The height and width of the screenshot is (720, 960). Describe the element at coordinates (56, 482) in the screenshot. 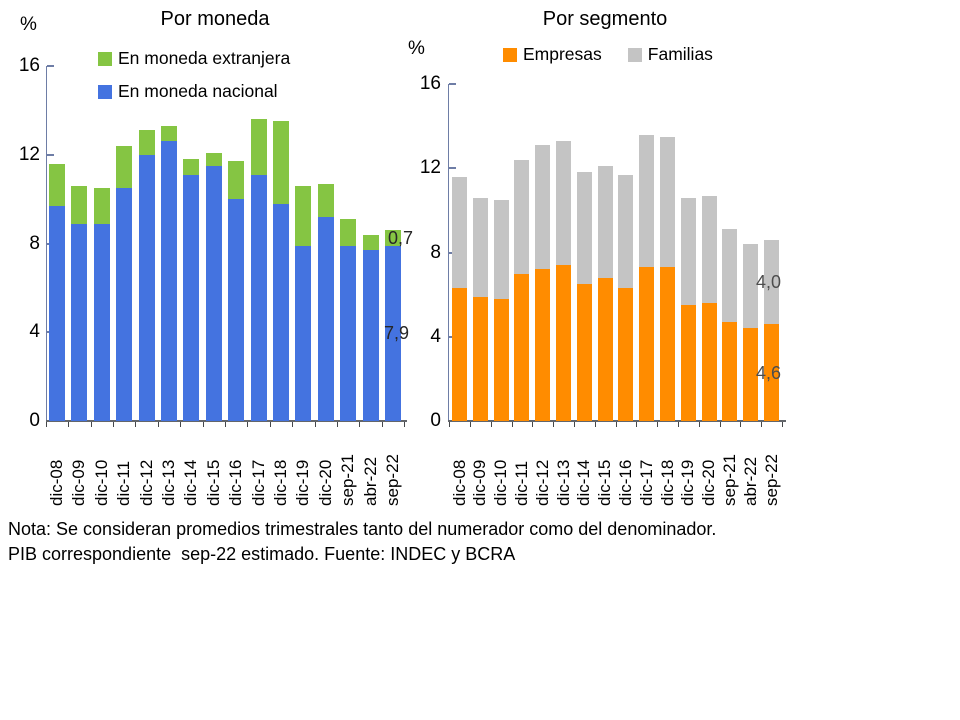

I see `x-category-label: dic-08` at that location.